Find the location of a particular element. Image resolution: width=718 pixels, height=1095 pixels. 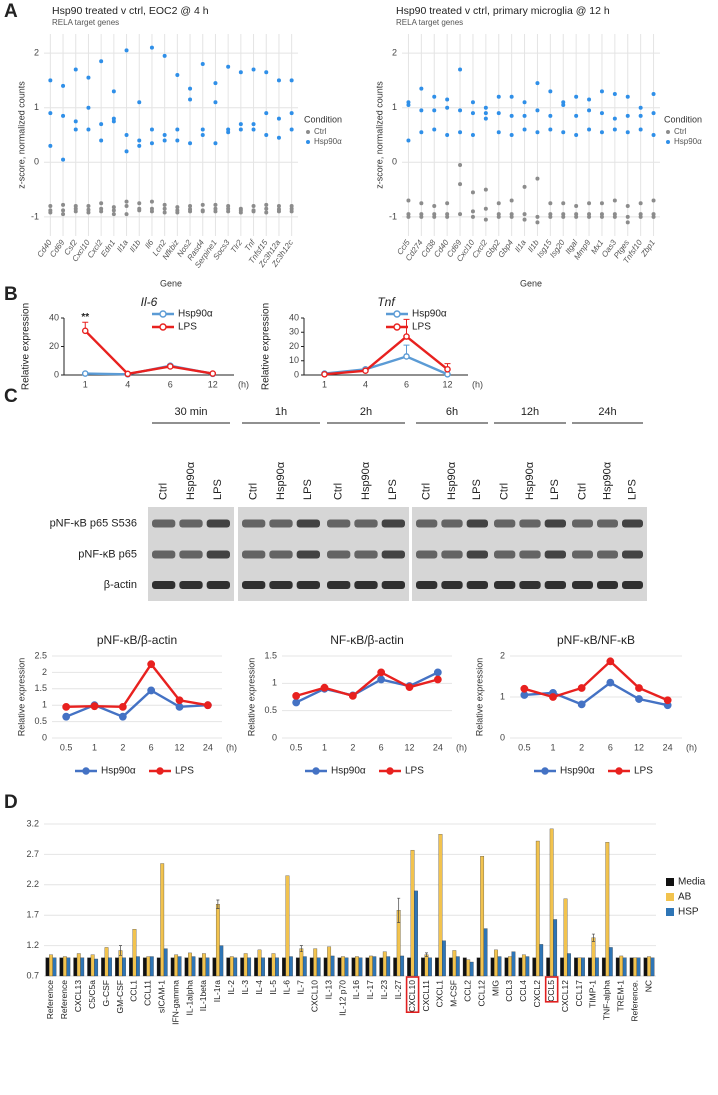

lane-label: Hsp90α is located at coordinates (281, 480).